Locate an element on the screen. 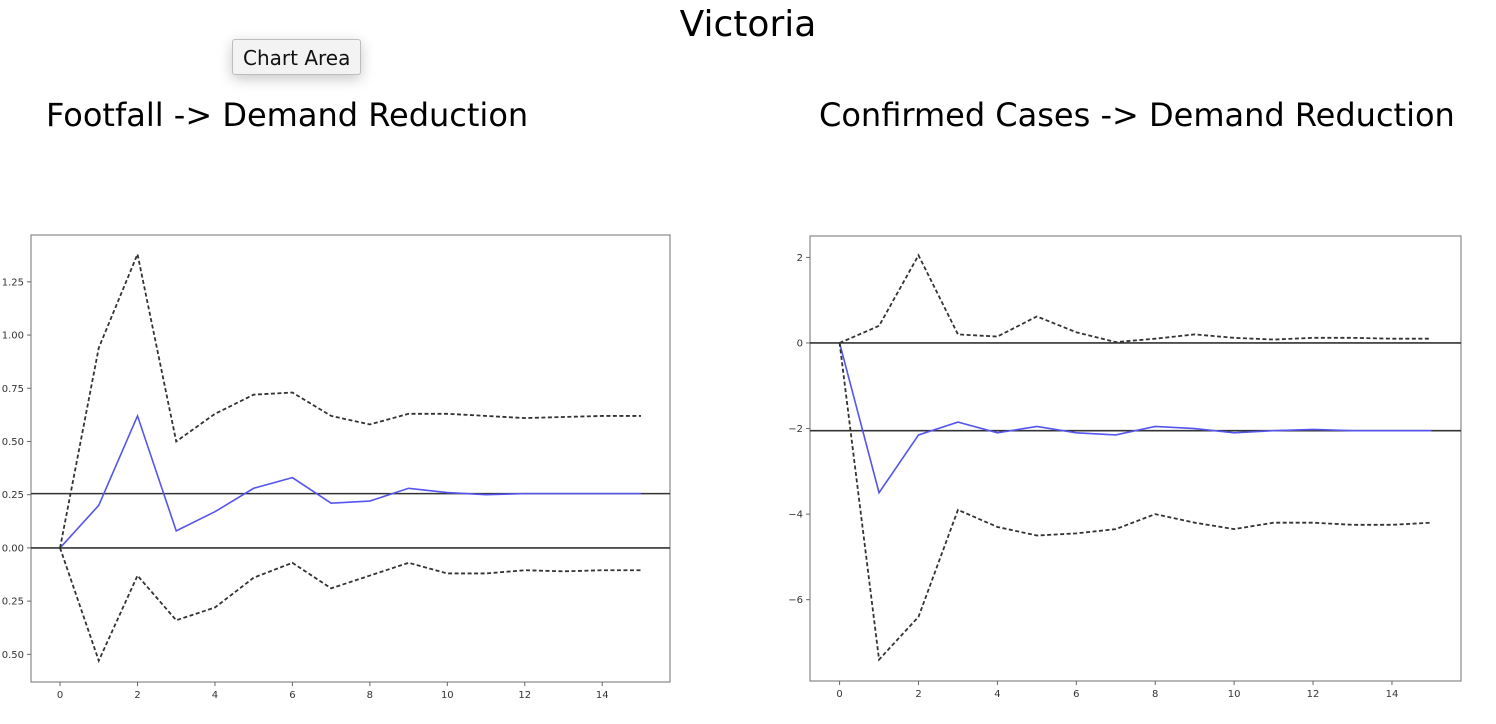  y-tick-label: 0.75 is located at coordinates (13, 389).